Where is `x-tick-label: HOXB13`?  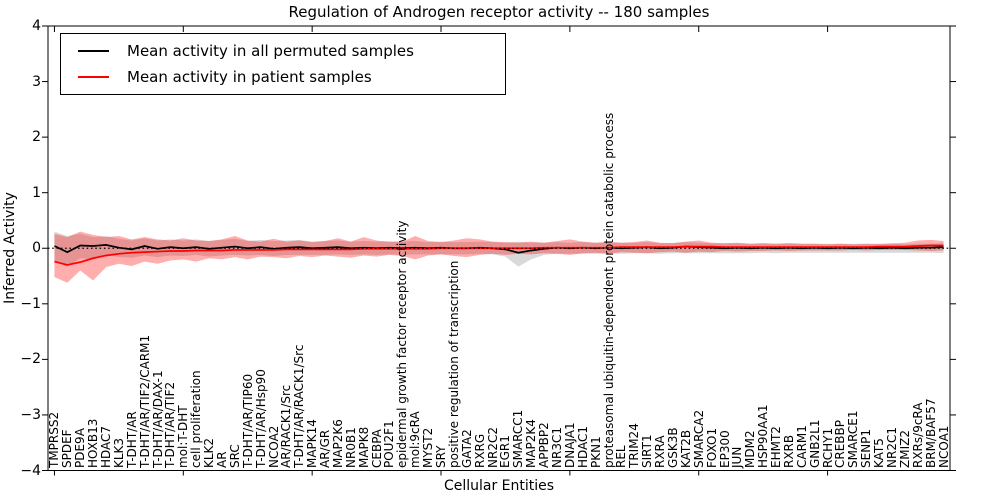 x-tick-label: HOXB13 is located at coordinates (93, 443).